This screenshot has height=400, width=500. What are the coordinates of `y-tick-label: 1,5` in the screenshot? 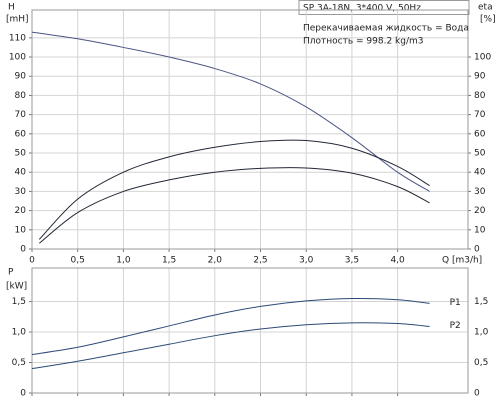 It's located at (19, 302).